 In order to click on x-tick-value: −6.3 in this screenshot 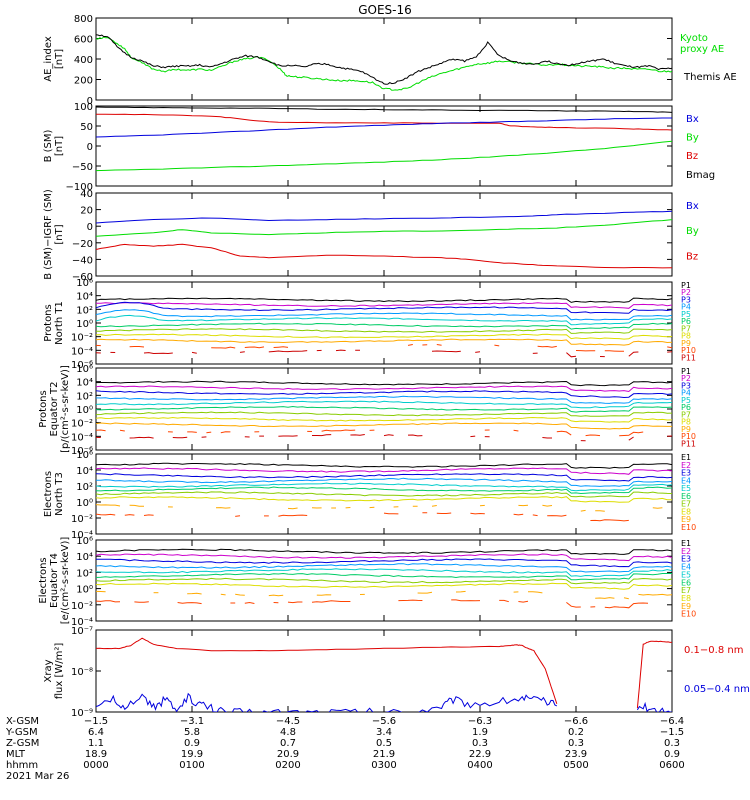, I will do `click(480, 721)`.